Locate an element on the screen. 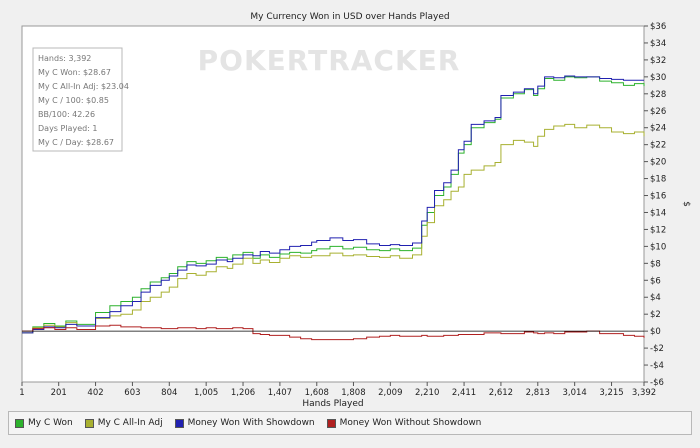 Image resolution: width=700 pixels, height=448 pixels. x-tick-label: 2,612 is located at coordinates (501, 393).